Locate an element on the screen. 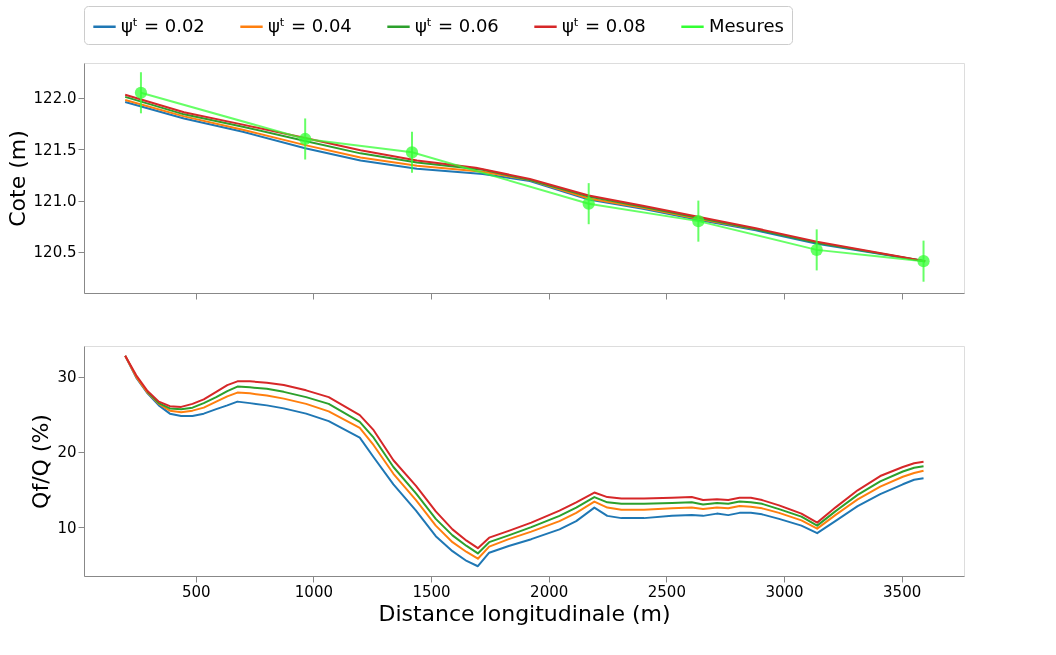 Image resolution: width=1056 pixels, height=655 pixels. y-axis-title: Qf/Q (%) is located at coordinates (41, 461).